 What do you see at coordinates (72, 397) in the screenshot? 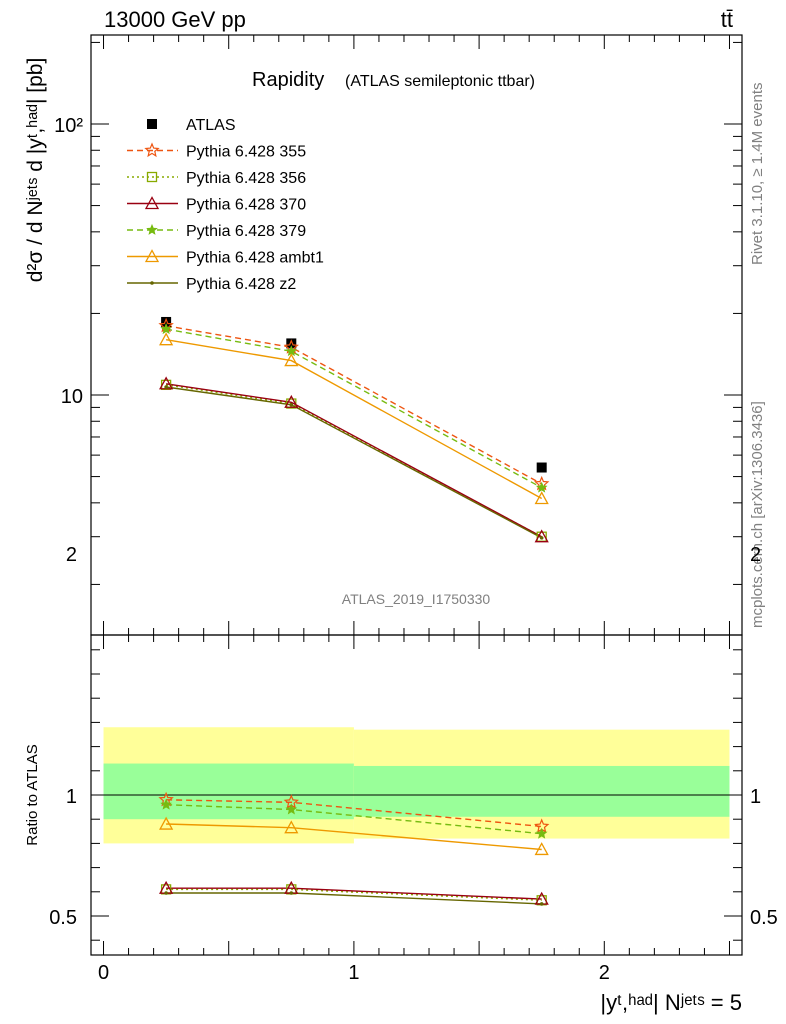
I see `main-y-tick-label: 10` at bounding box center [72, 397].